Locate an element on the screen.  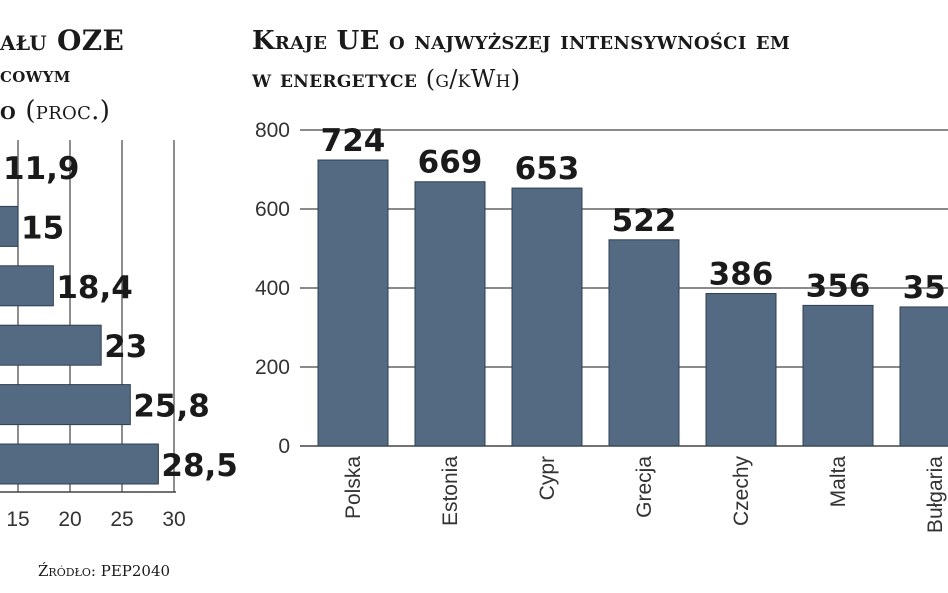
left-chart-title-line-3: o (proc.) is located at coordinates (55, 111).